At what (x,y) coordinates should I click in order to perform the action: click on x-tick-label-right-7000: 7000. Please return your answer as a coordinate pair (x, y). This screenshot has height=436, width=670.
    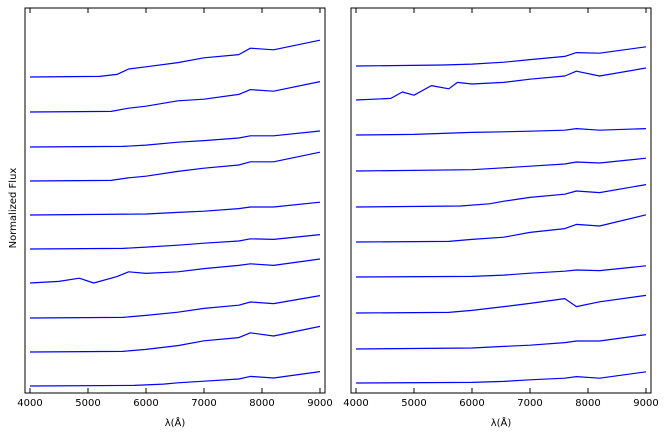
    Looking at the image, I should click on (529, 403).